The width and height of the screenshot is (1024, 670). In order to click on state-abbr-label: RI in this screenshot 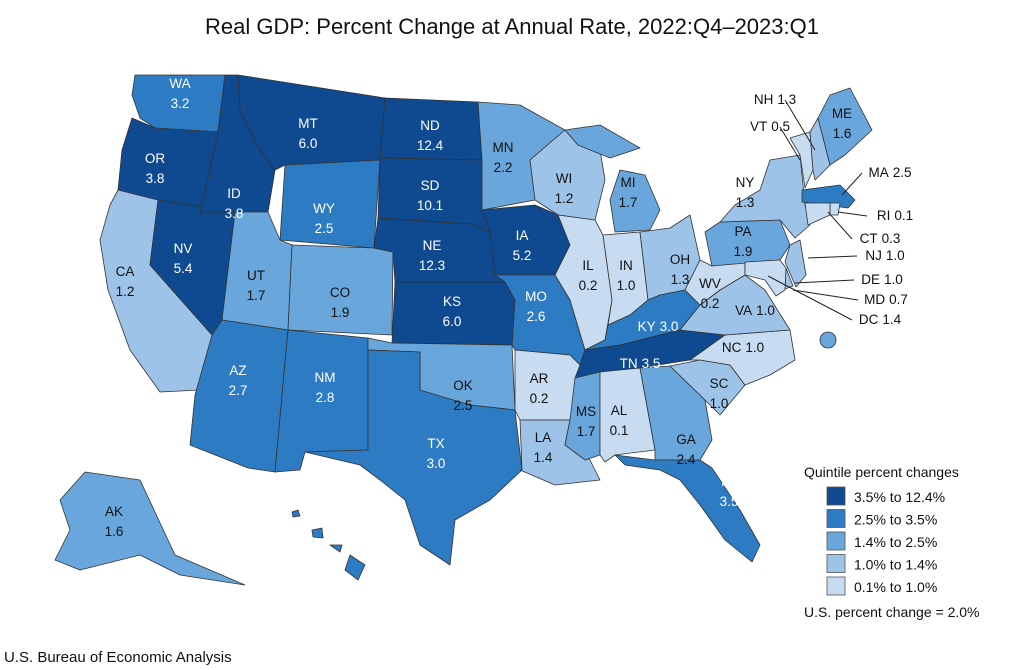, I will do `click(884, 215)`.